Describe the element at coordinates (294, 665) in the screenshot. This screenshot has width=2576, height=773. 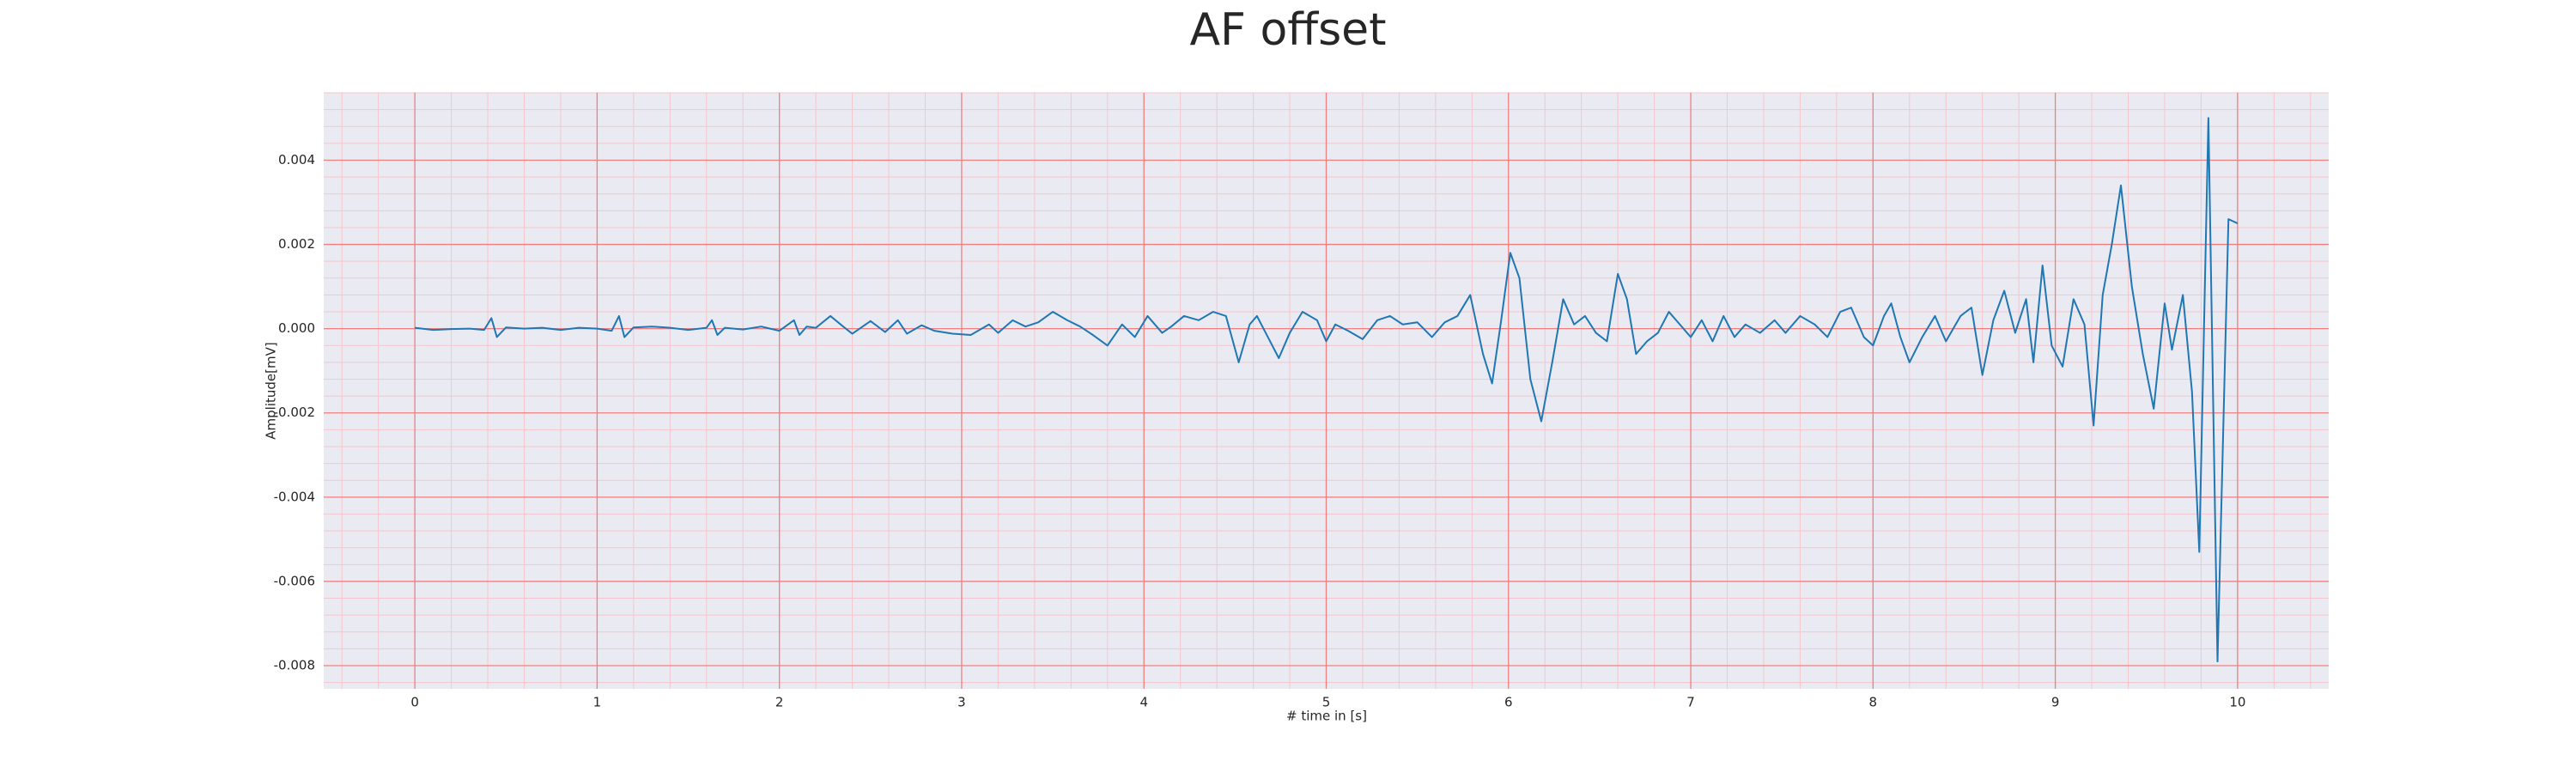
I see `y-tick-label: -0.008` at that location.